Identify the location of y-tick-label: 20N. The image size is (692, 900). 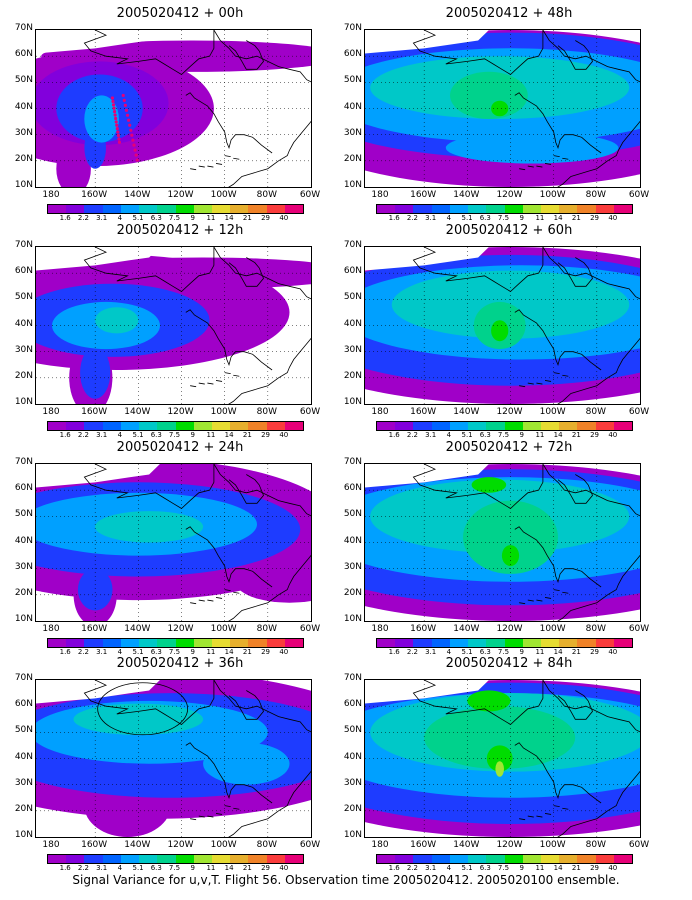
(23, 592).